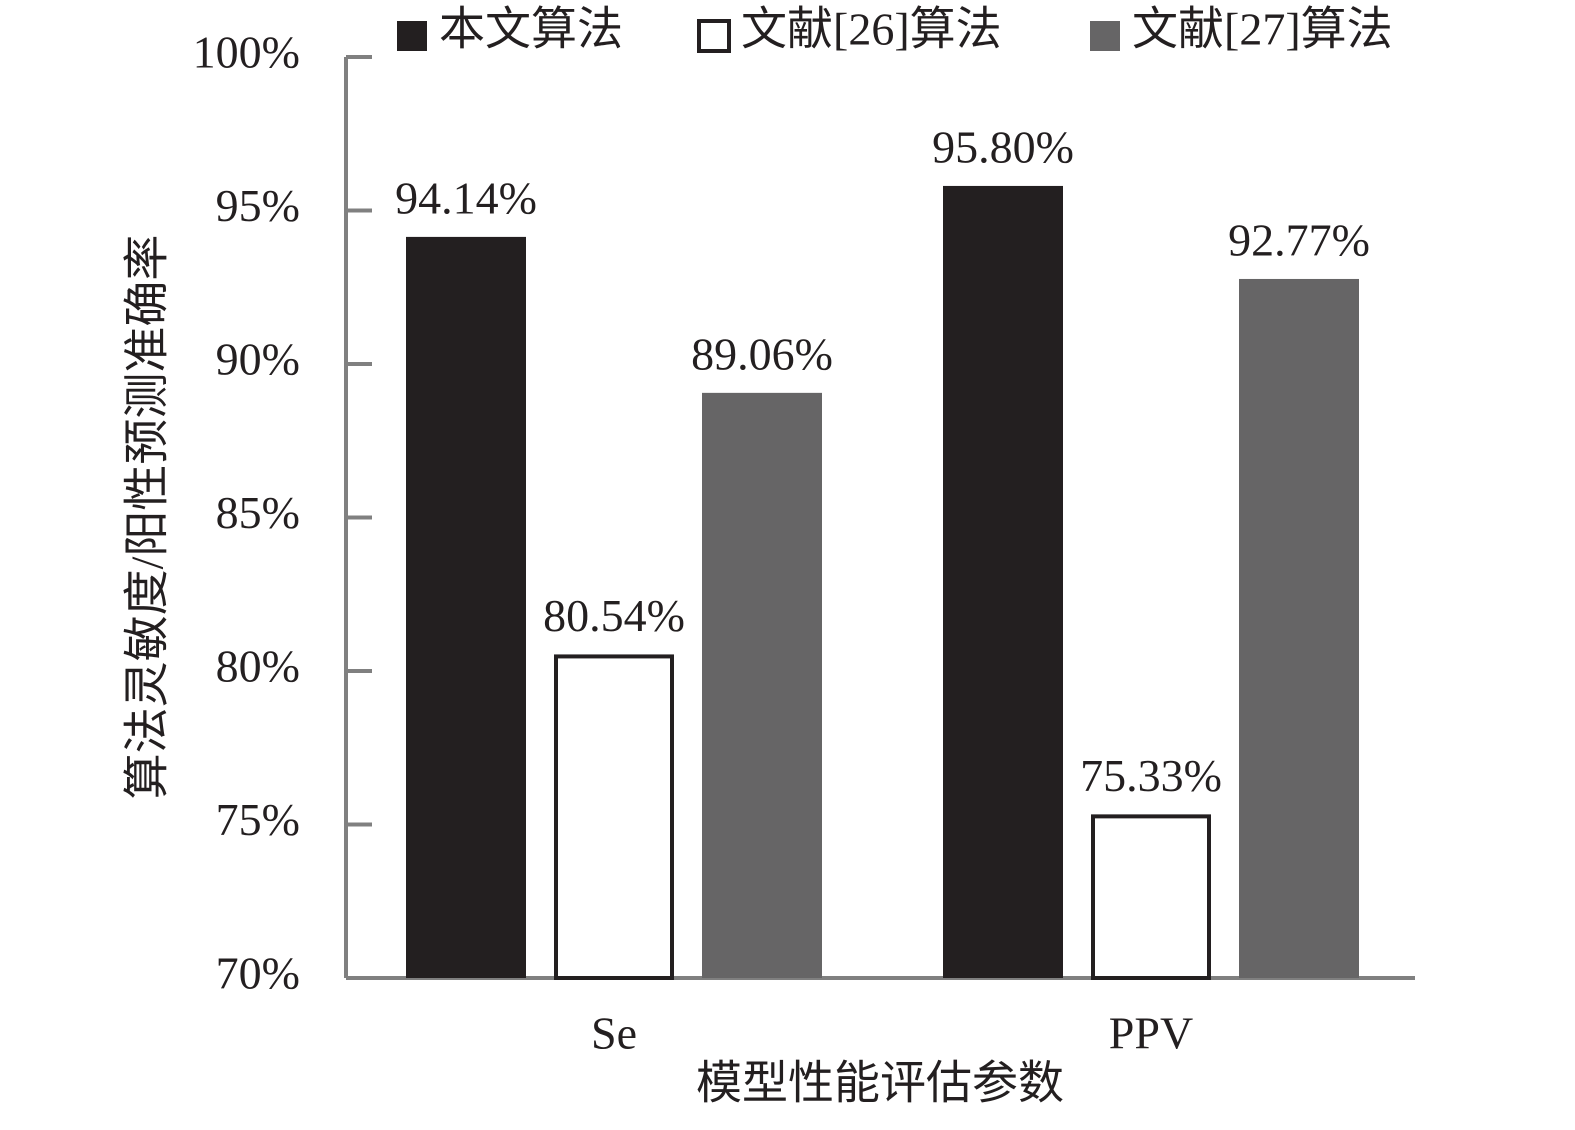 The height and width of the screenshot is (1130, 1575). I want to click on y-tick-label: 75%, so click(258, 819).